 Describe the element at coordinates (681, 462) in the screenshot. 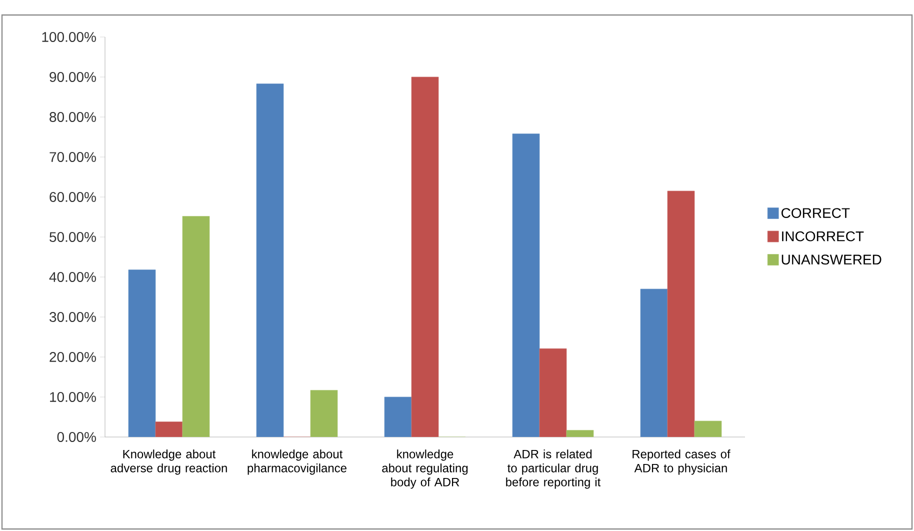

I see `x-tick-label: Reported cases of ADR to physician` at that location.